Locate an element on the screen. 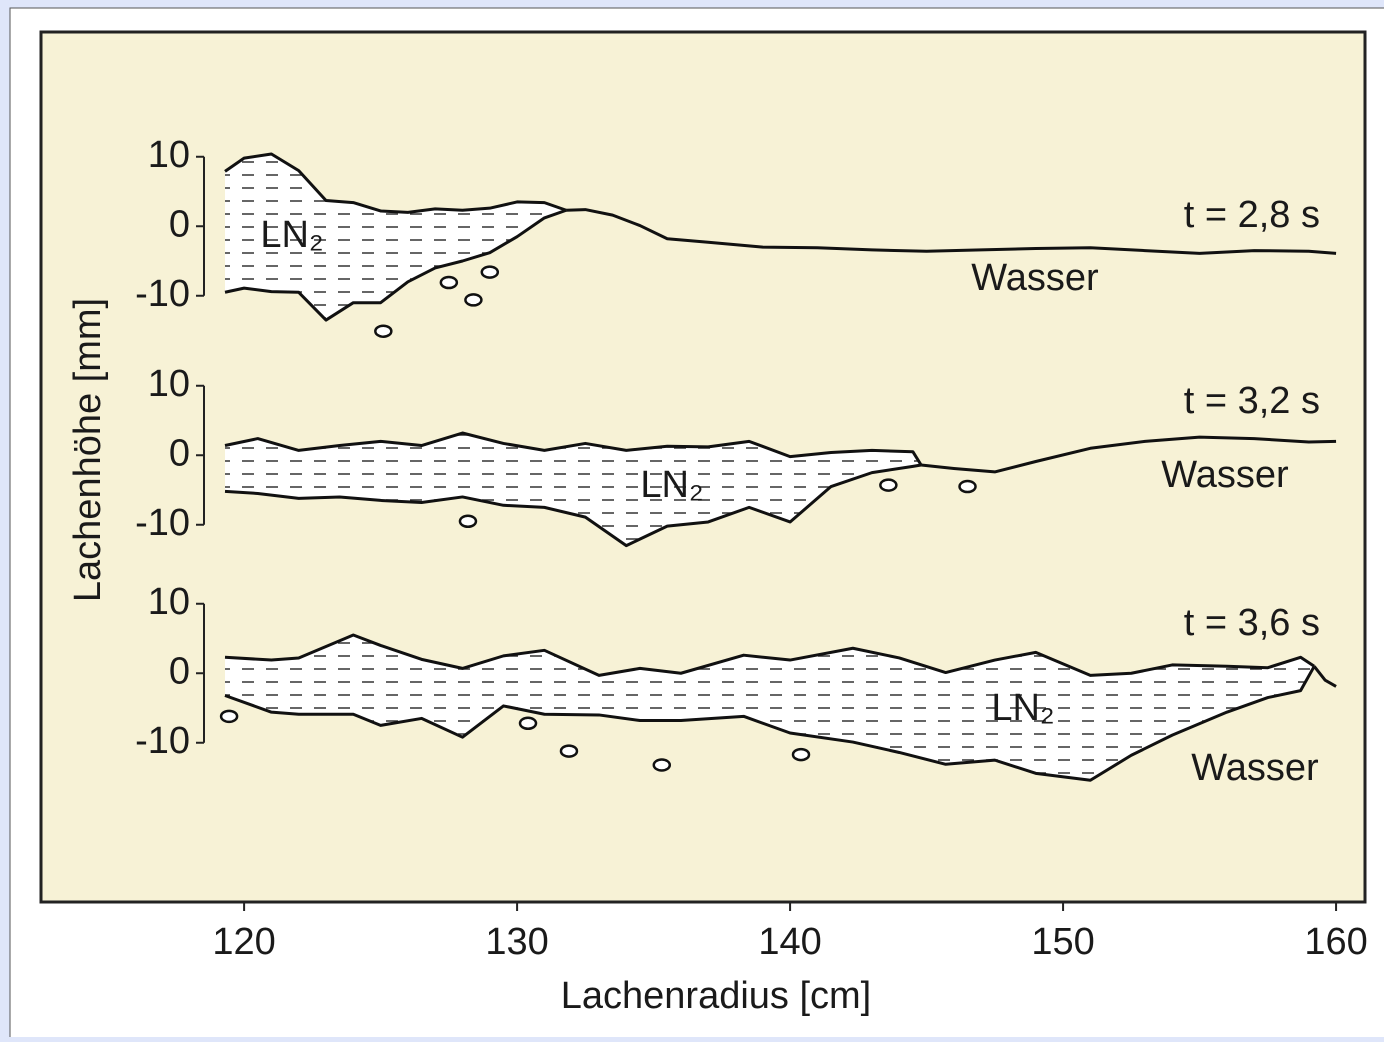  x-tick-label: 150 is located at coordinates (1062, 942).